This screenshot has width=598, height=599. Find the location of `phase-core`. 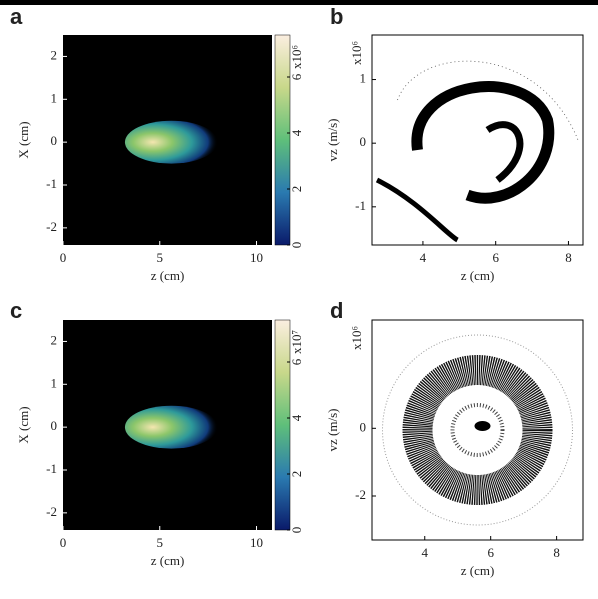

phase-core is located at coordinates (482, 426).